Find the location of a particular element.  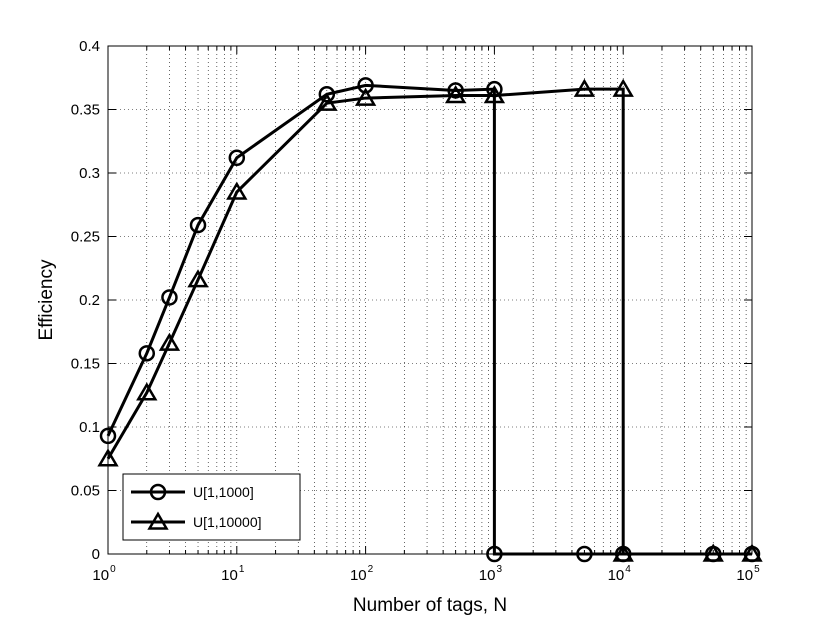

y-tick-label: 0.1 is located at coordinates (89, 427).